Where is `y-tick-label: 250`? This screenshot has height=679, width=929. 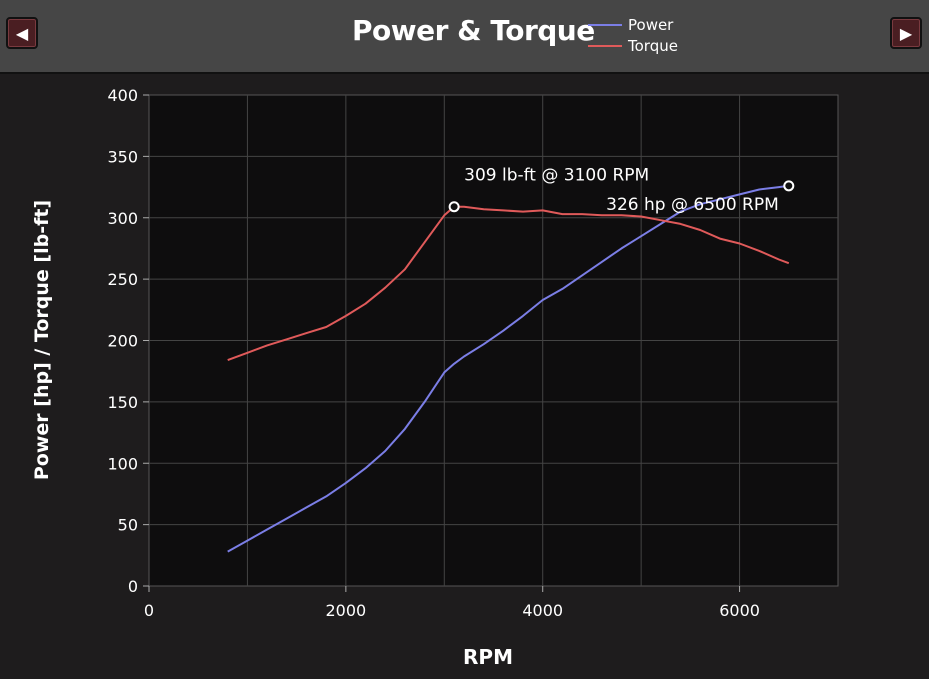 y-tick-label: 250 is located at coordinates (122, 279).